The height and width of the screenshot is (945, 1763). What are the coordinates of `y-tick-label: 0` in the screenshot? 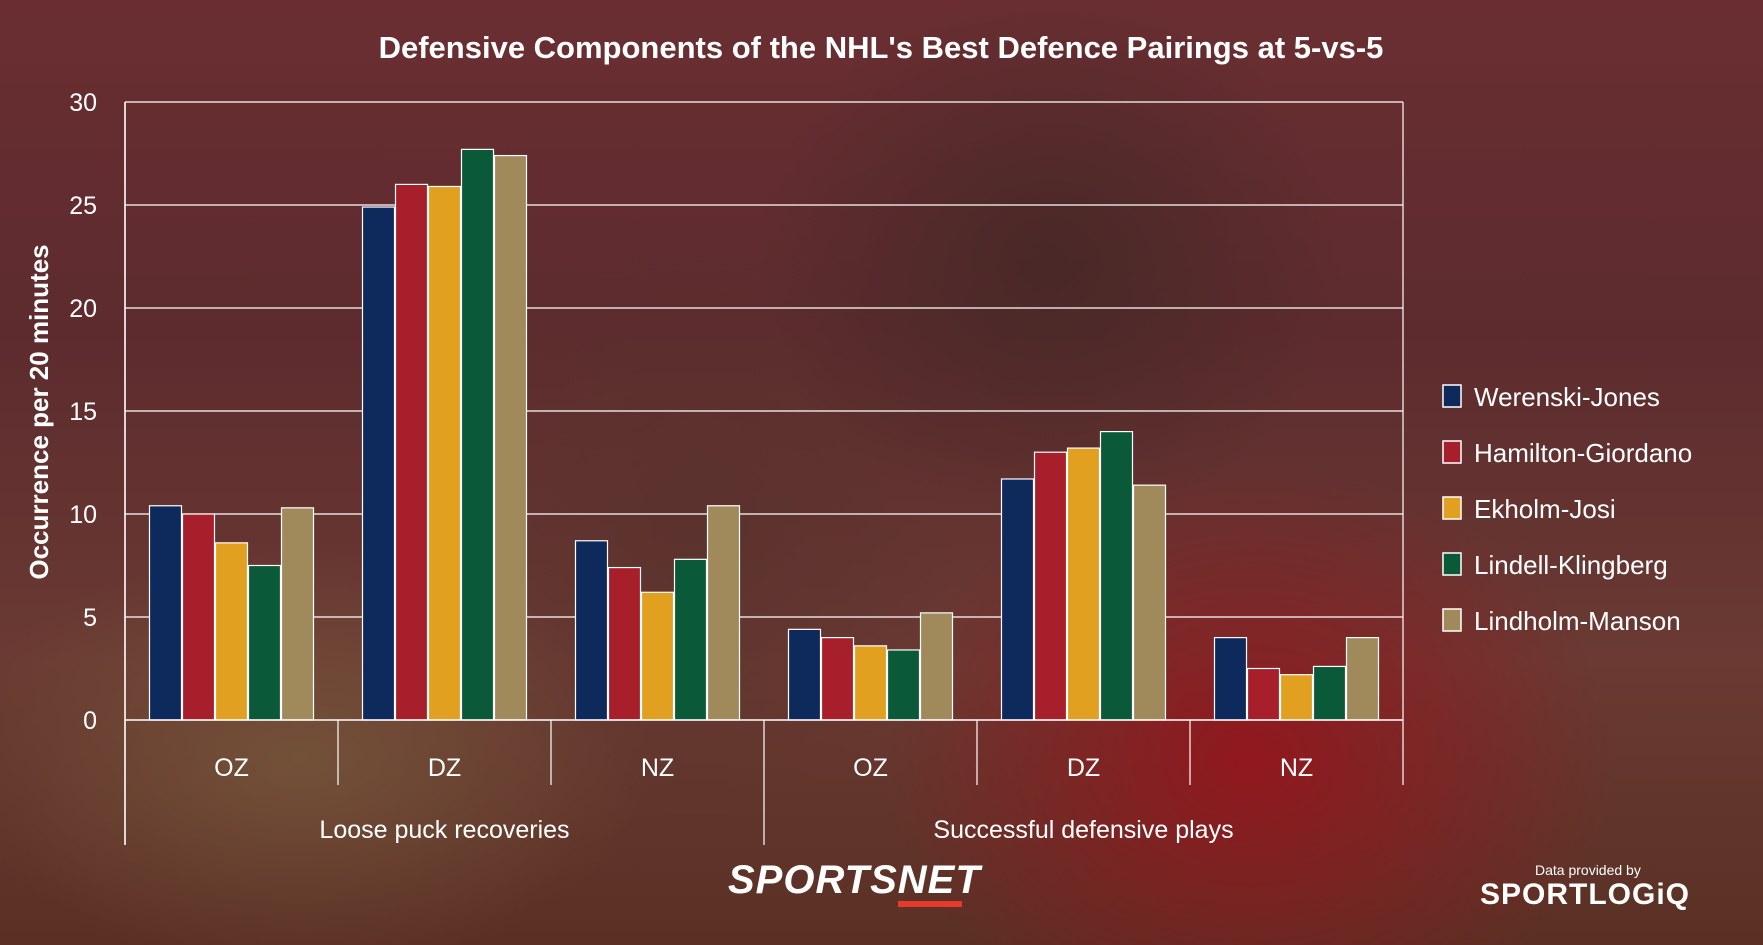 It's located at (90, 721).